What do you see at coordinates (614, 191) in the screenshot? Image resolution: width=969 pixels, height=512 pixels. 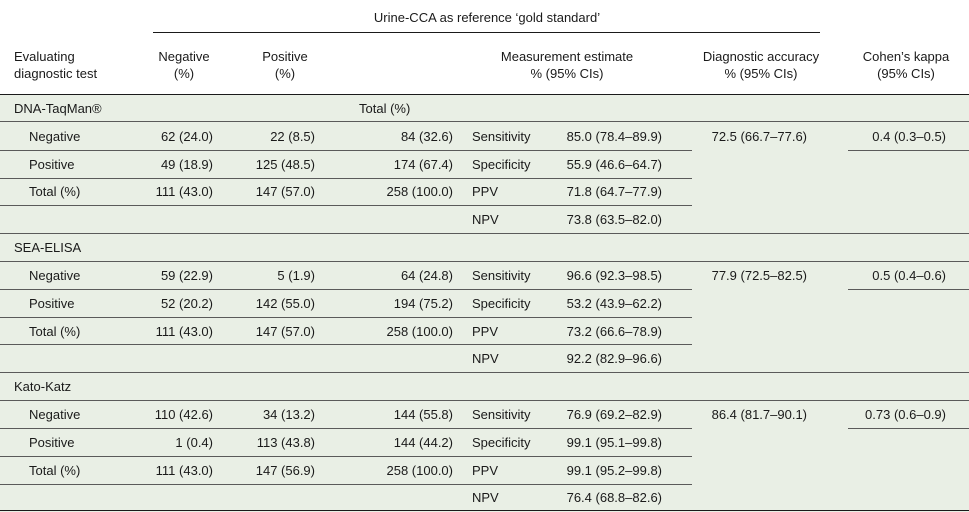 I see `cell-estimate: 71.8 (64.7–77.9)` at bounding box center [614, 191].